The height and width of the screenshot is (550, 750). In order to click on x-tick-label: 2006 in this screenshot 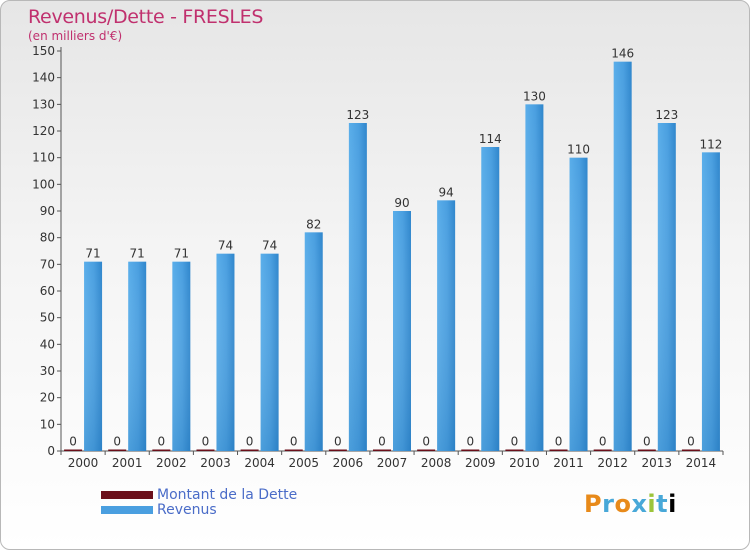, I will do `click(348, 463)`.